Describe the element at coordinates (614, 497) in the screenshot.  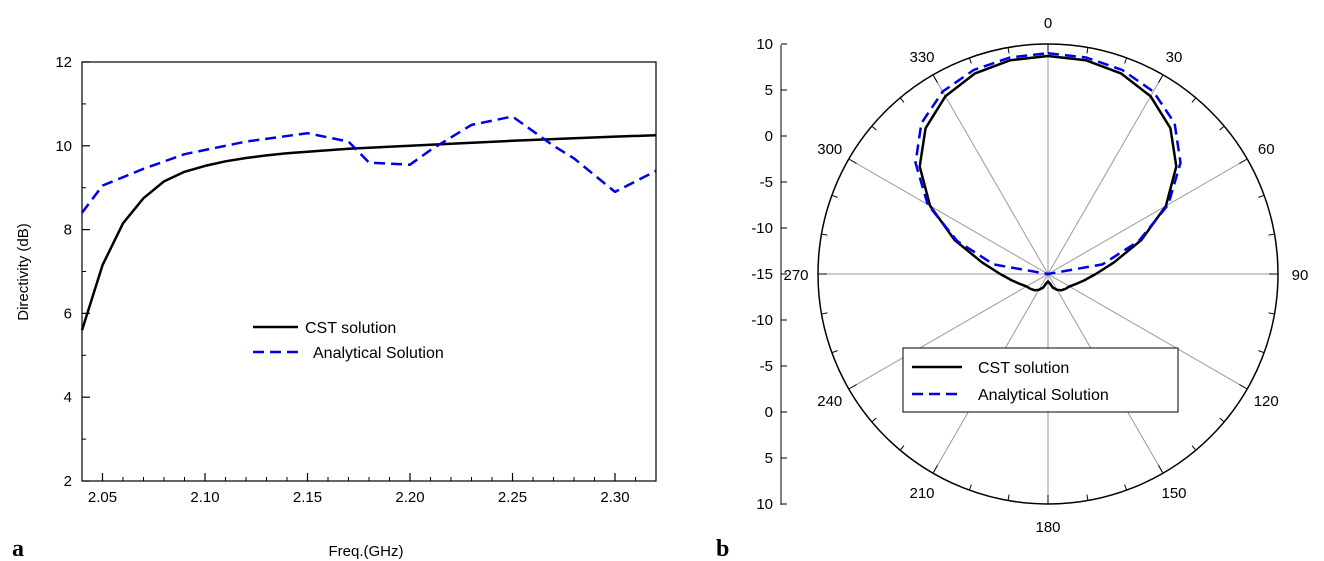
I see `panel-a-x-tick-label: 2.30` at that location.